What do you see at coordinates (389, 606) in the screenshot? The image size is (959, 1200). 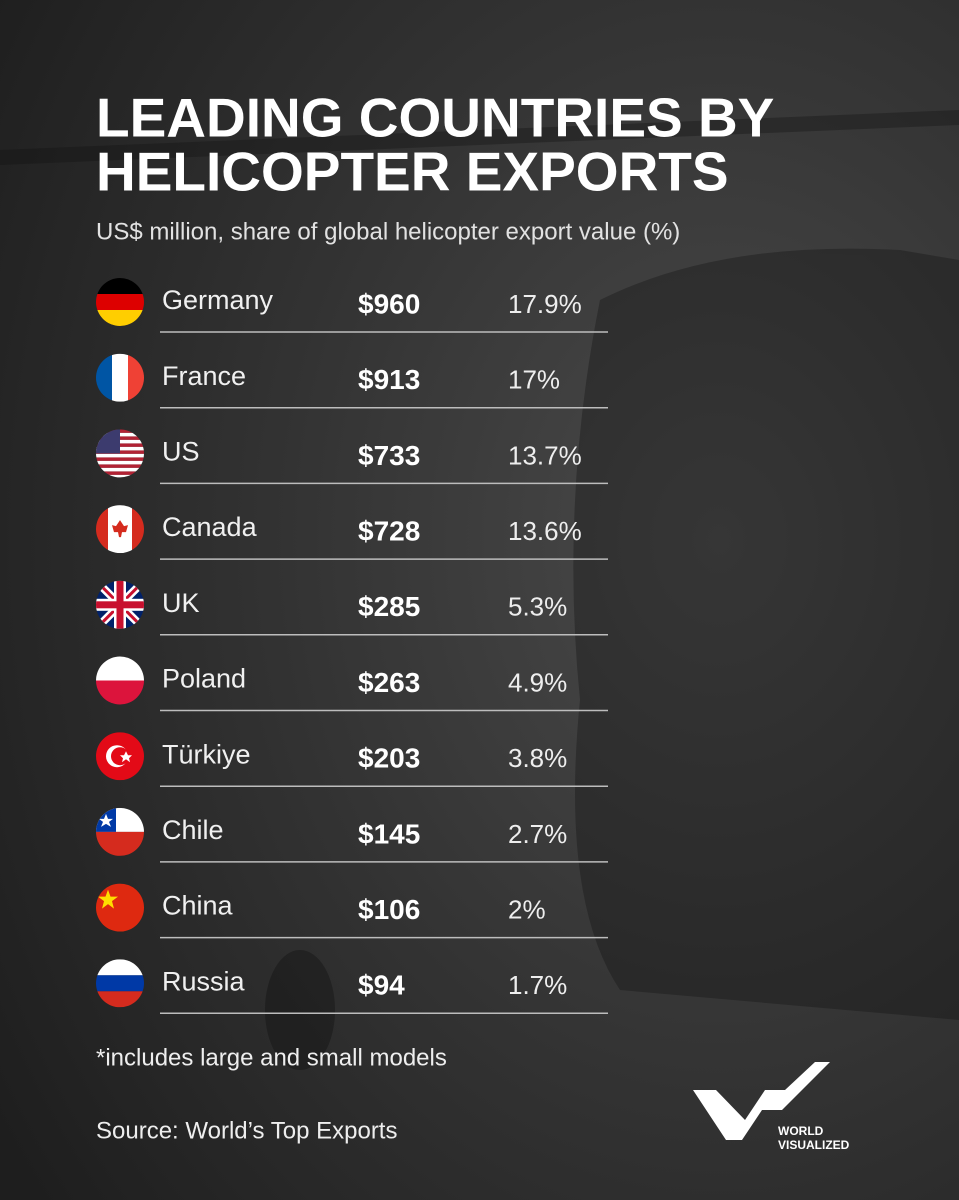 I see `export-value: $285` at bounding box center [389, 606].